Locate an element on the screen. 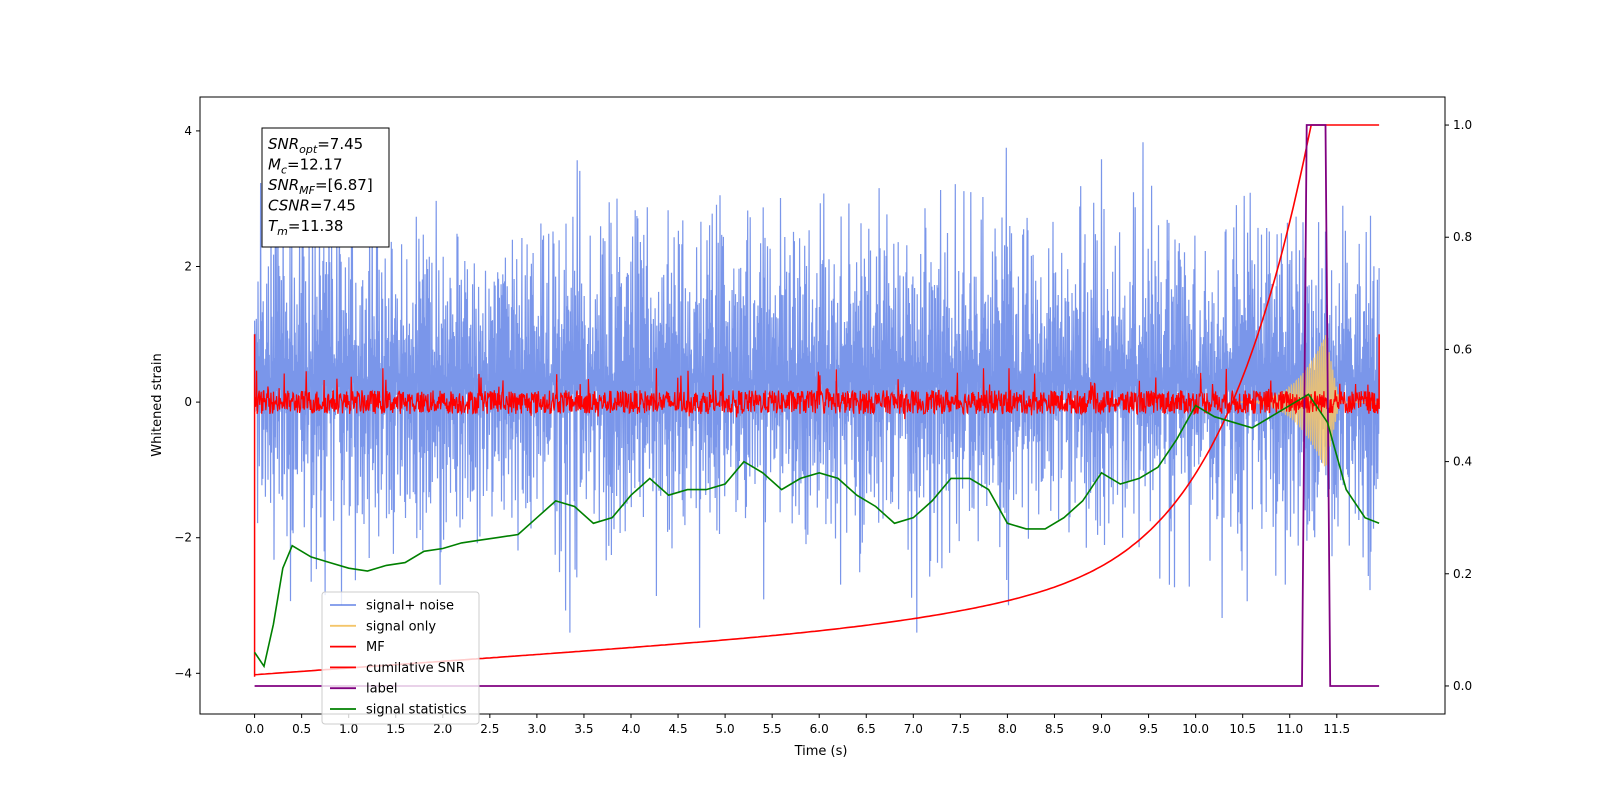  legend-entry: MF is located at coordinates (375, 647).